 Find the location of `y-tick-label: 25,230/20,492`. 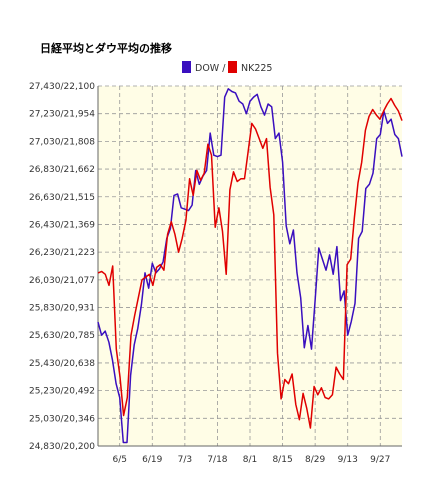

y-tick-label: 25,230/20,492 is located at coordinates (62, 392).